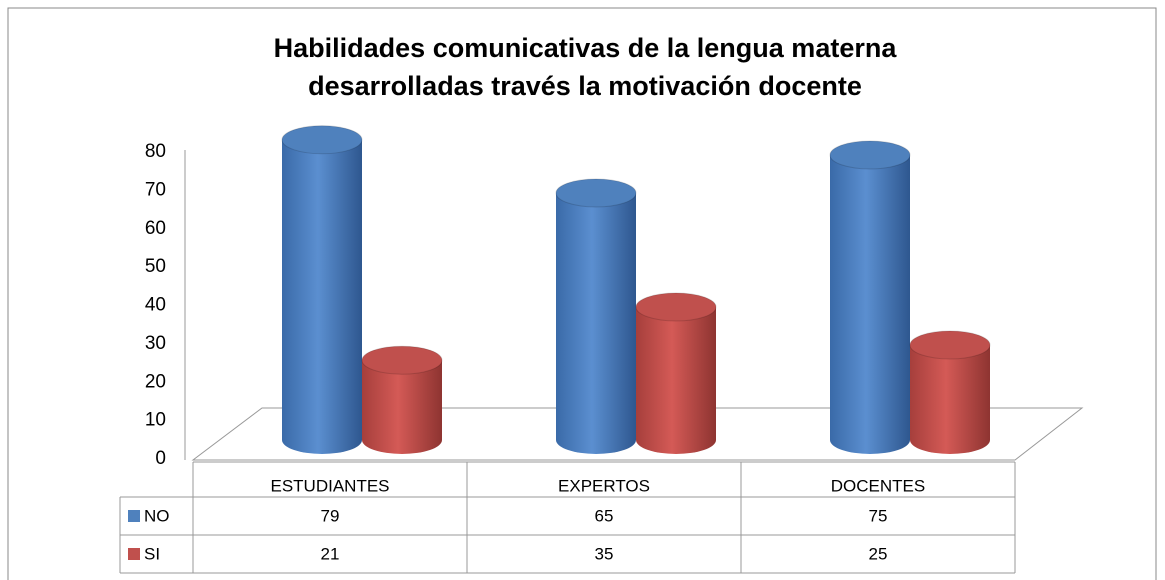 The height and width of the screenshot is (580, 1165). I want to click on x-tick-label: ESTUDIANTES, so click(329, 485).